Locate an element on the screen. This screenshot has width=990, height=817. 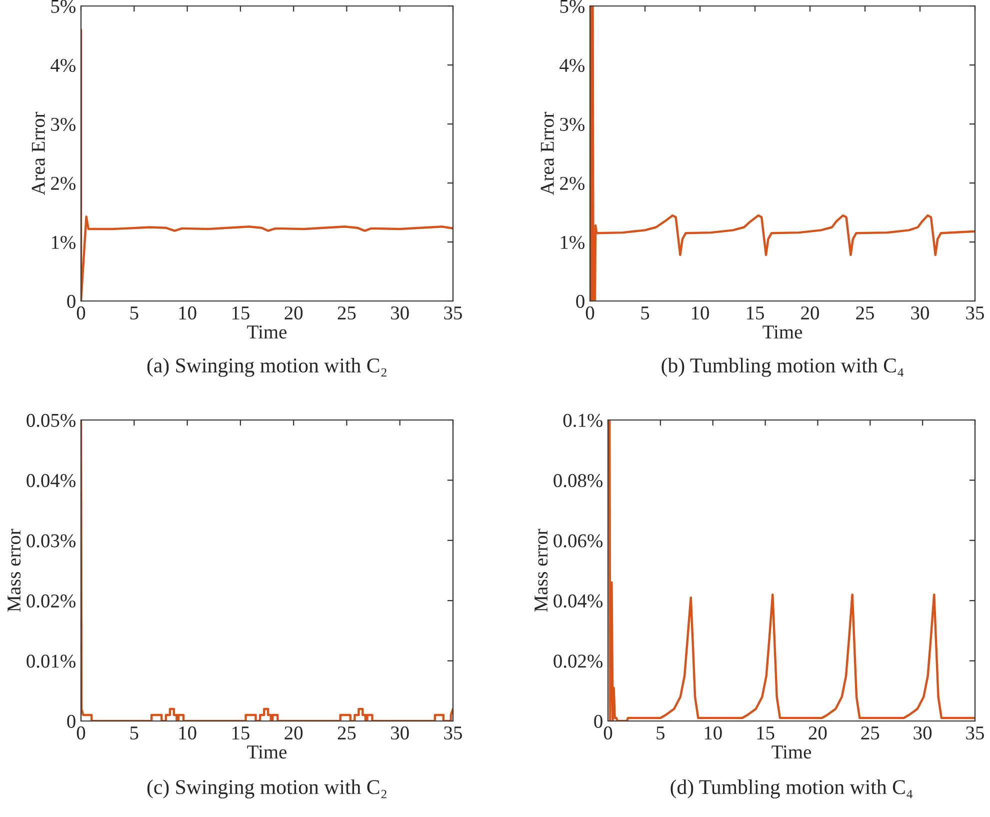
text: (b) Tumbling motion with C₄ is located at coordinates (783, 367).